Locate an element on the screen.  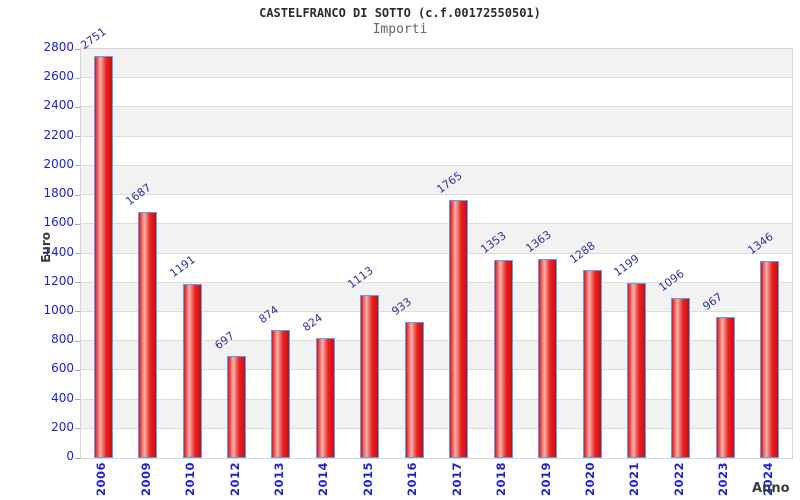
y-tick-label: 1000 is located at coordinates (58, 309).